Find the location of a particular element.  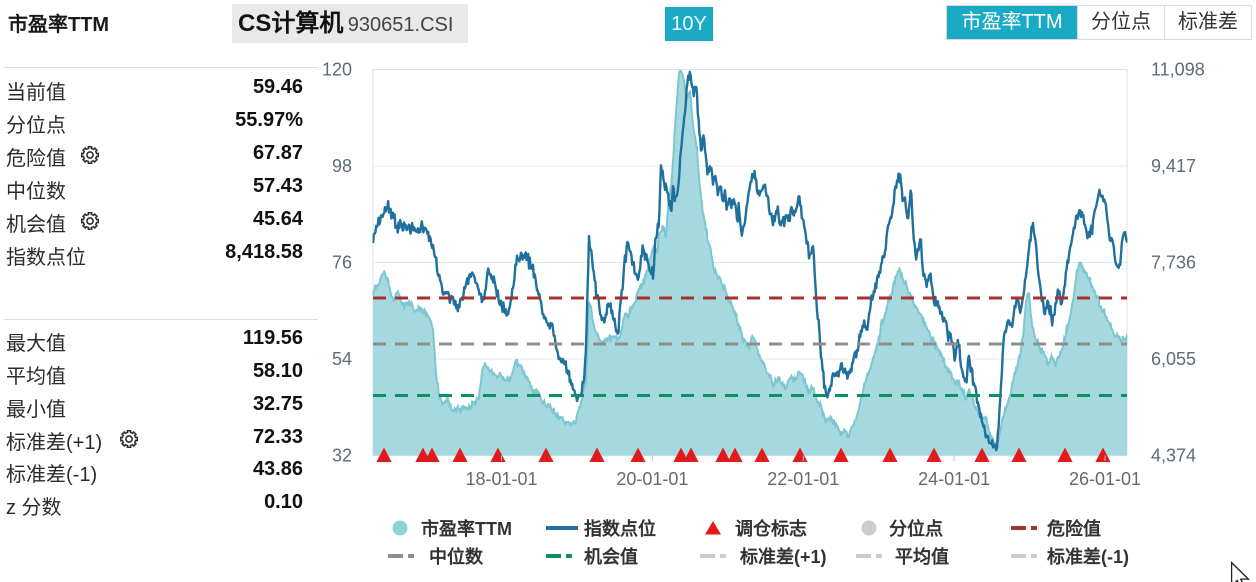

svg-text: 标准差(-1) is located at coordinates (1087, 556).